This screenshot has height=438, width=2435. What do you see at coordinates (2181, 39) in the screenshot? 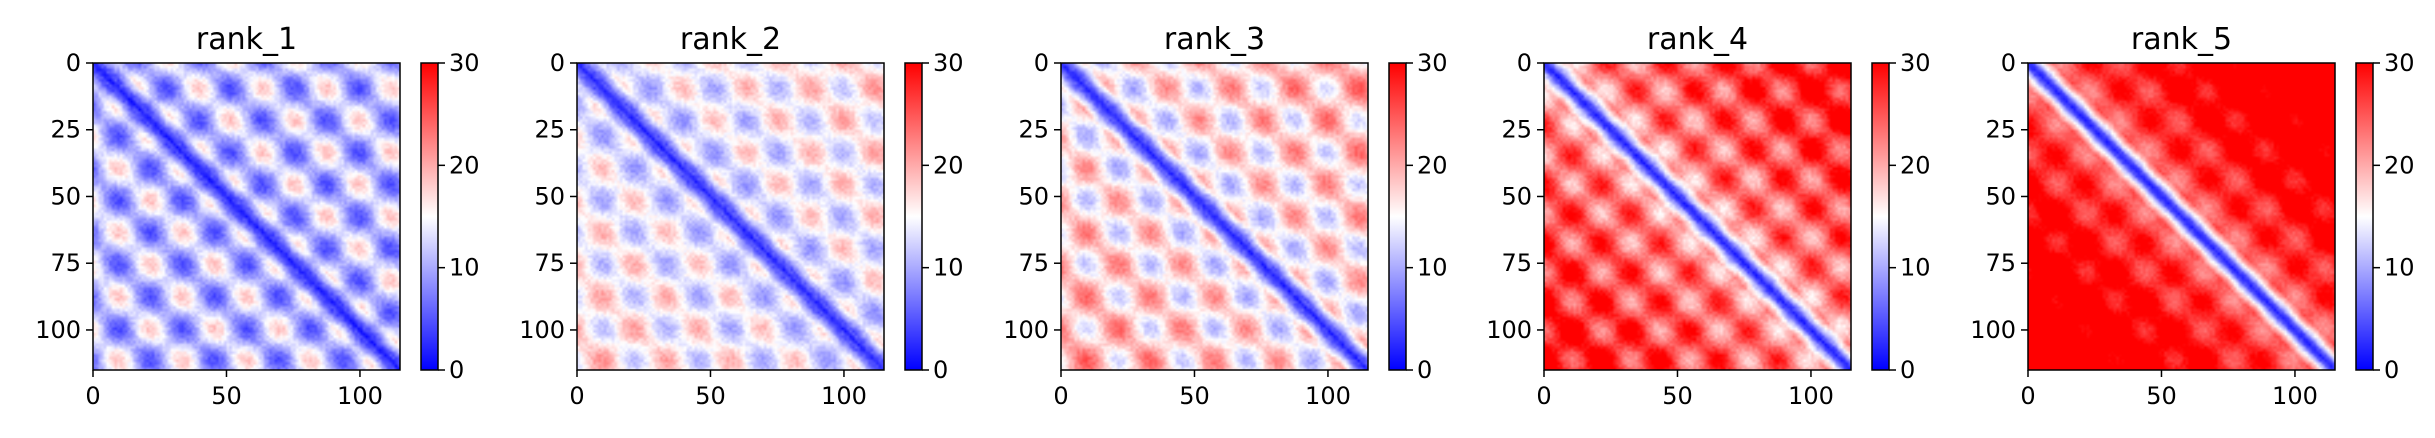
I see `panel-title: rank_5` at bounding box center [2181, 39].